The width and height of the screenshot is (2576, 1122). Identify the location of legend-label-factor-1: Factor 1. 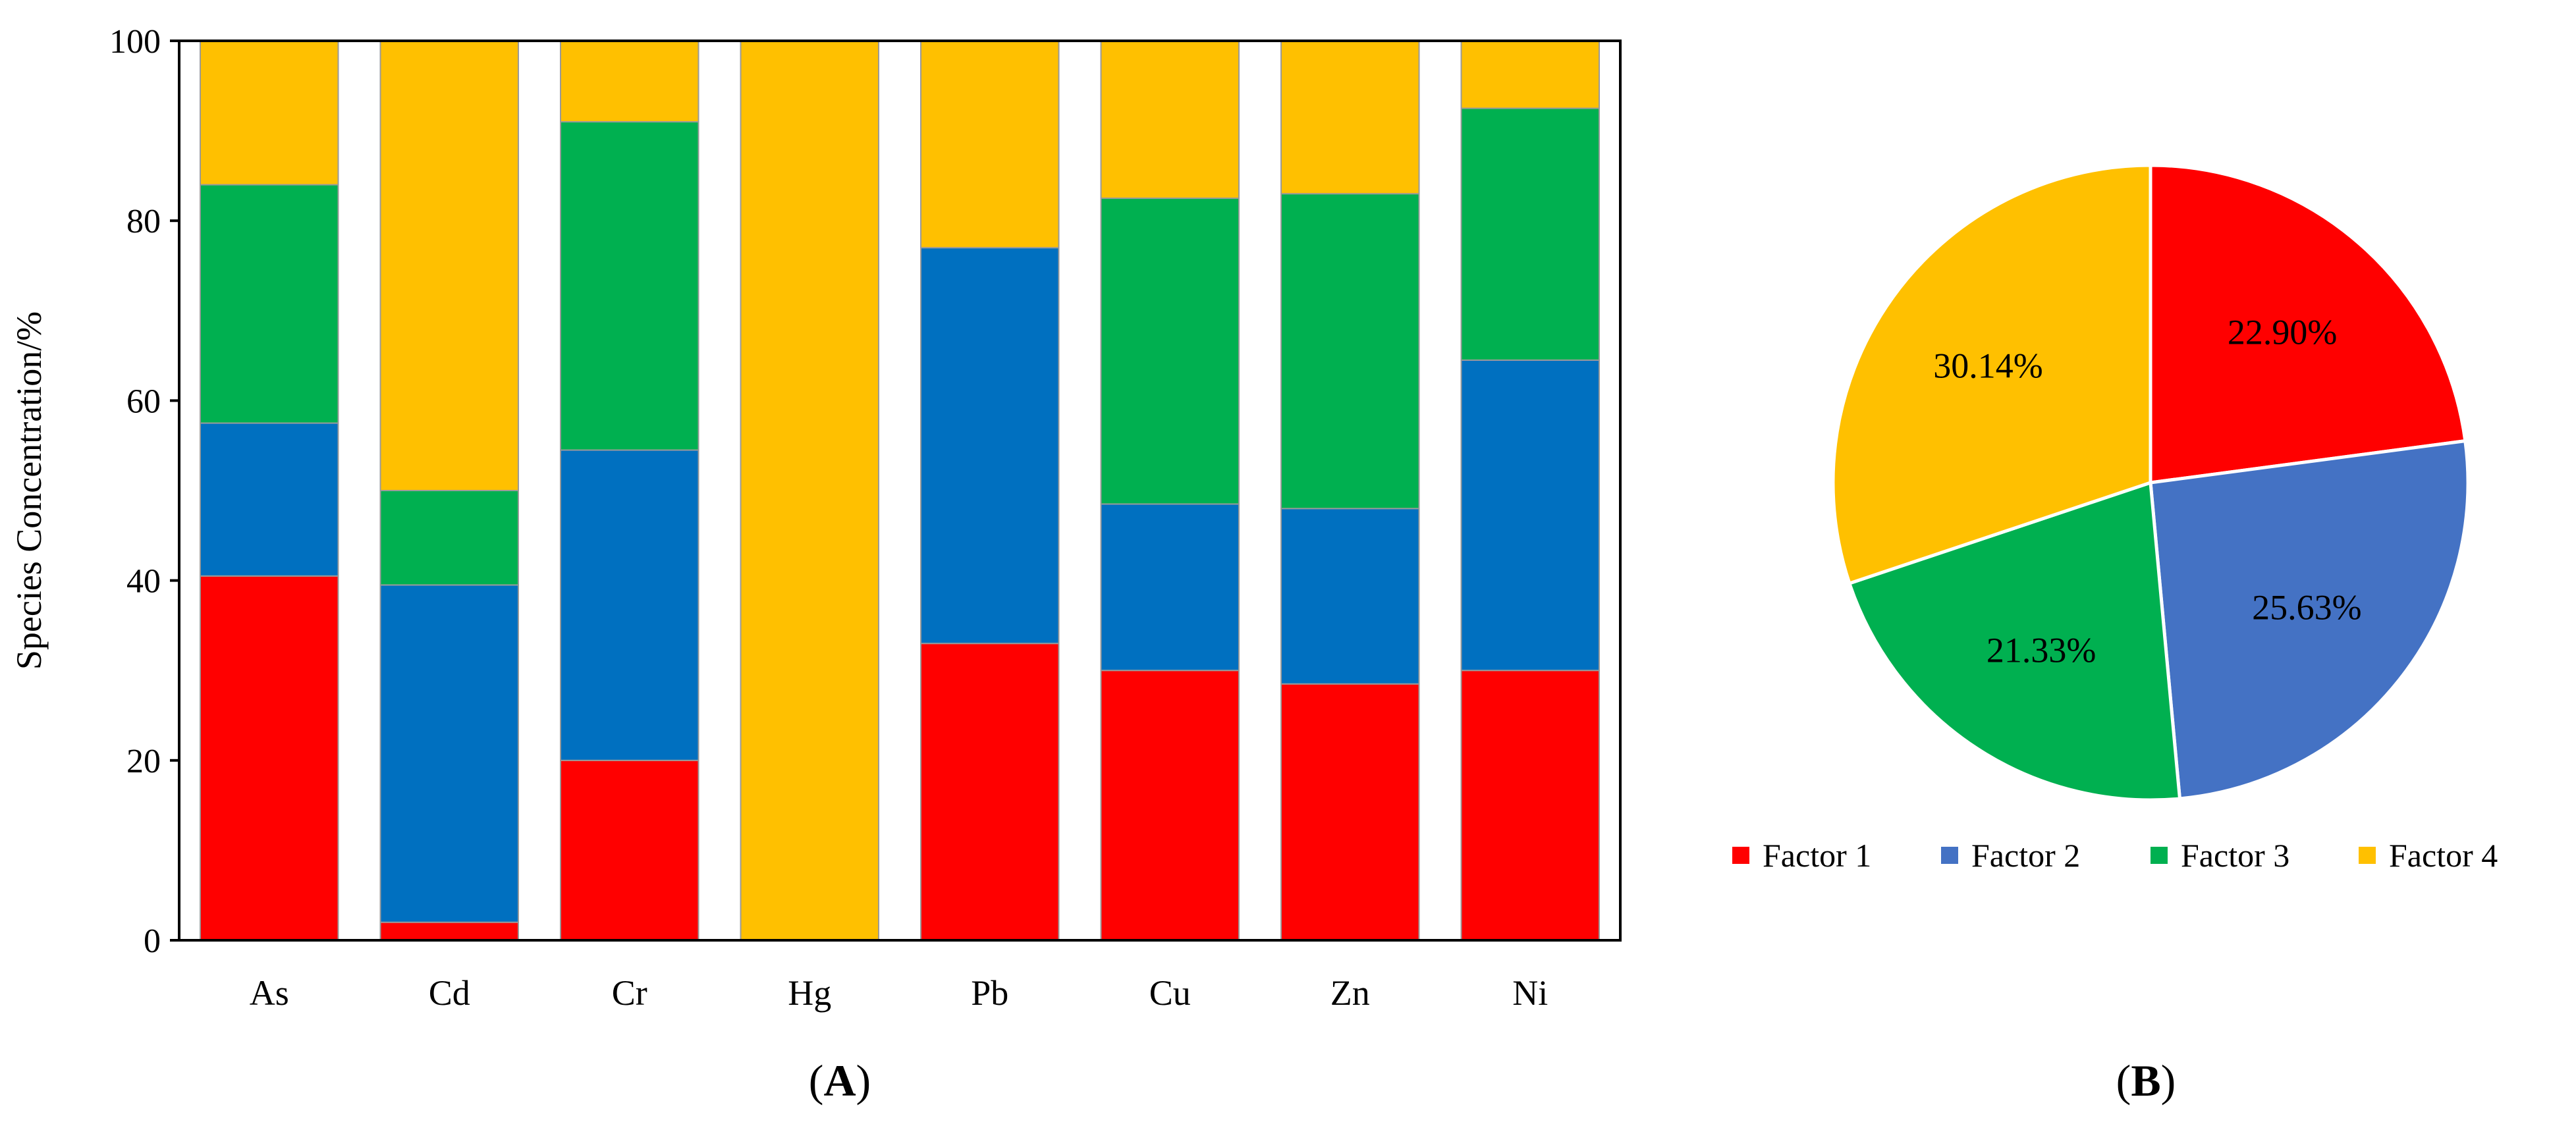
(1817, 855).